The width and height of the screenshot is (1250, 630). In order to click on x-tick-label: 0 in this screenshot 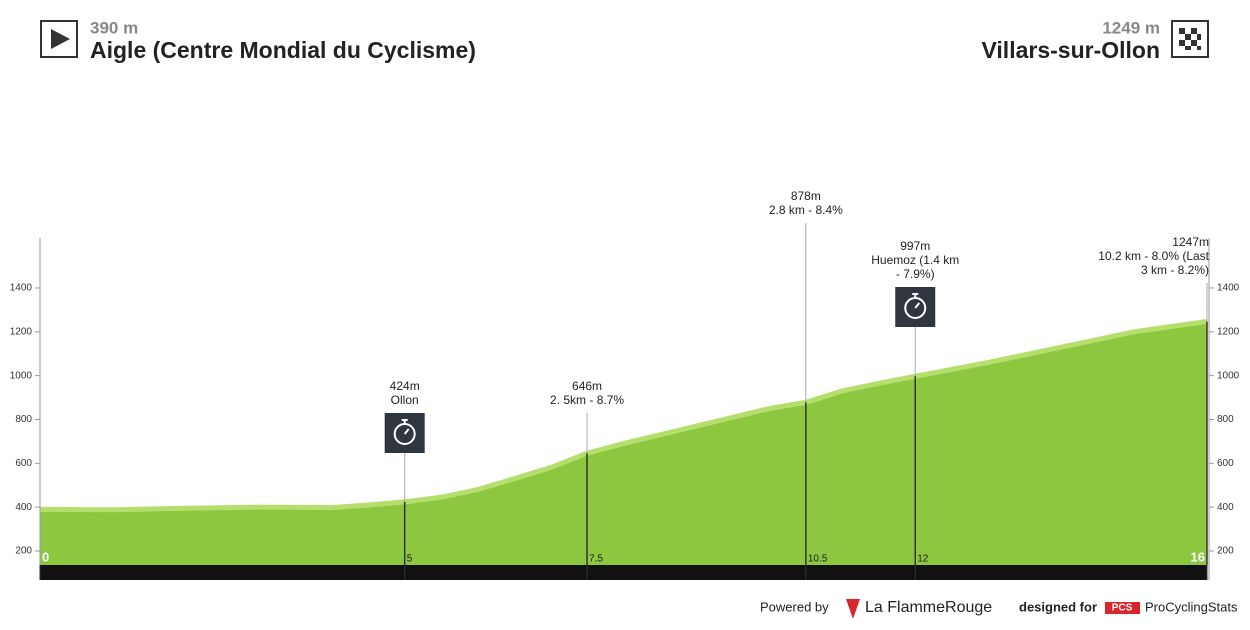, I will do `click(45, 556)`.